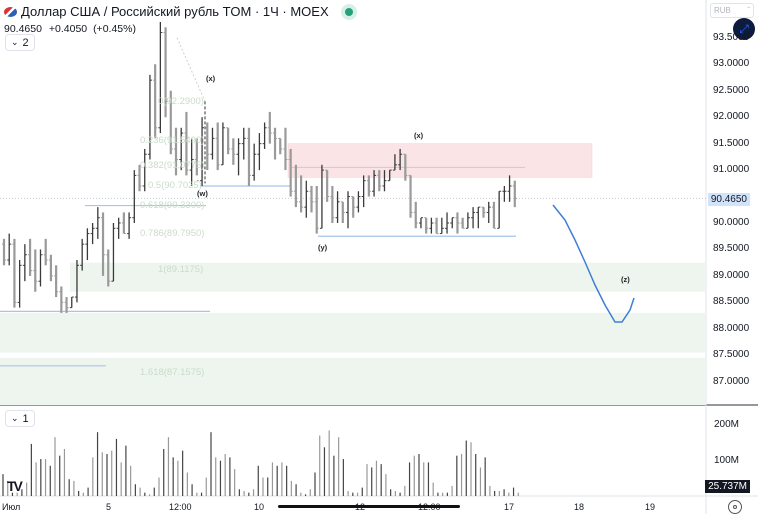 This screenshot has width=758, height=514. I want to click on price-change-pct: (+0.45%), so click(114, 29).